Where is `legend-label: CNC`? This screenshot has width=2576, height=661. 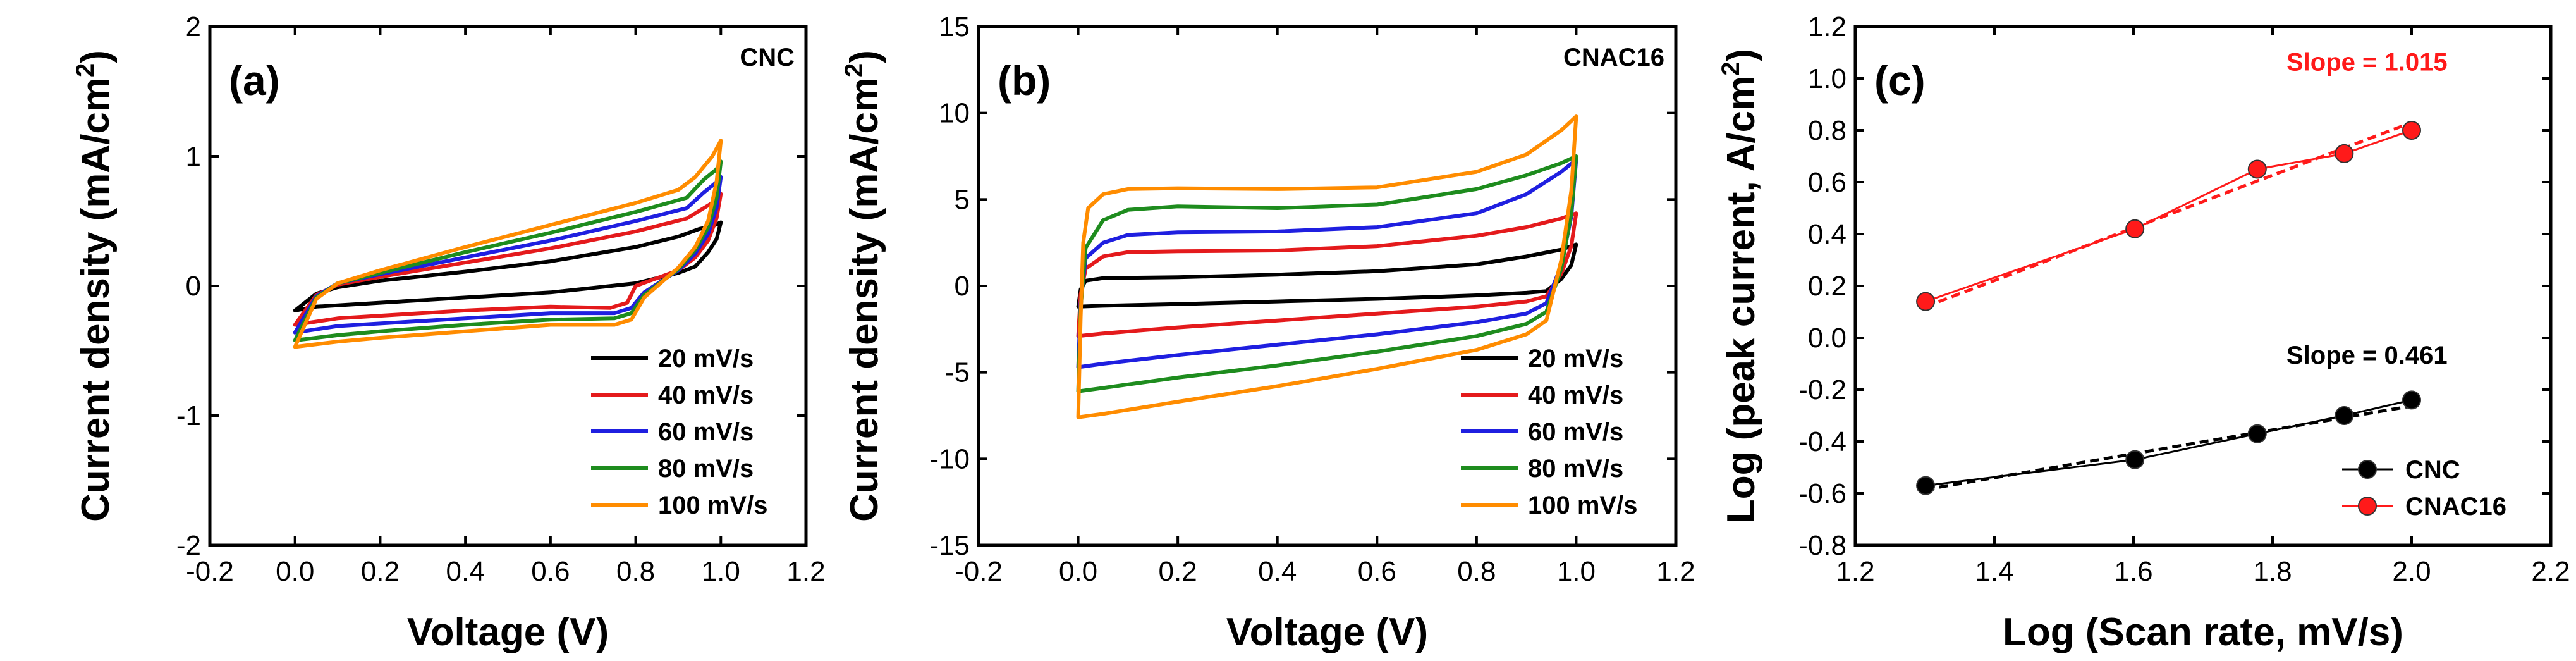
legend-label: CNC is located at coordinates (2432, 470).